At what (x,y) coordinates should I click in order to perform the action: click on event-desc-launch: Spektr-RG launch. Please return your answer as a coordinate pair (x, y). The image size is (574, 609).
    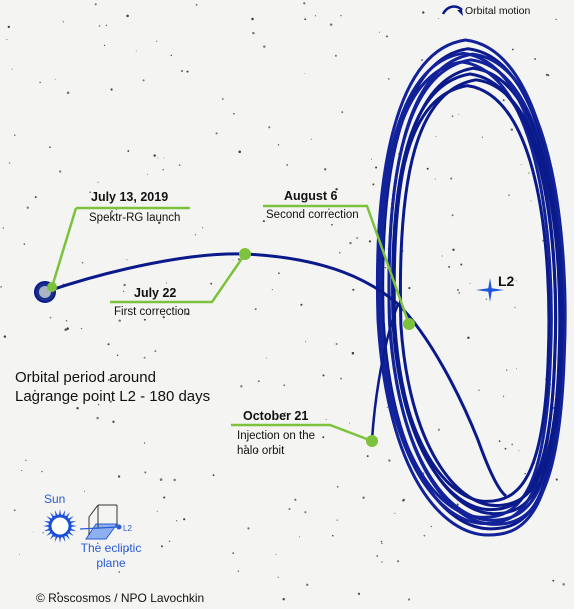
    Looking at the image, I should click on (135, 218).